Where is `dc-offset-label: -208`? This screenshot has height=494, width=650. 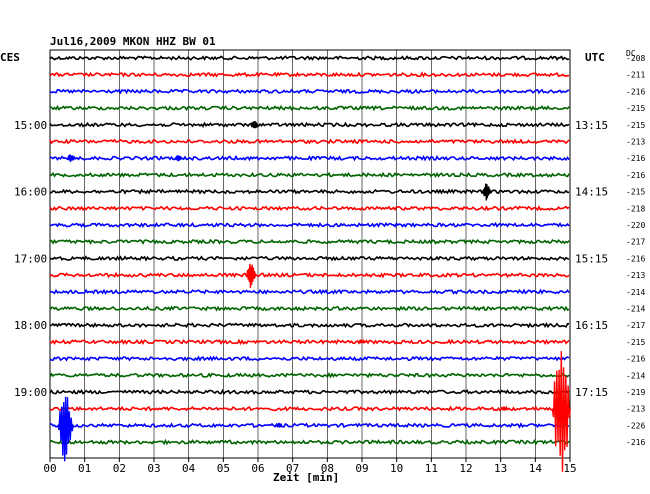
dc-offset-label: -208 is located at coordinates (635, 58).